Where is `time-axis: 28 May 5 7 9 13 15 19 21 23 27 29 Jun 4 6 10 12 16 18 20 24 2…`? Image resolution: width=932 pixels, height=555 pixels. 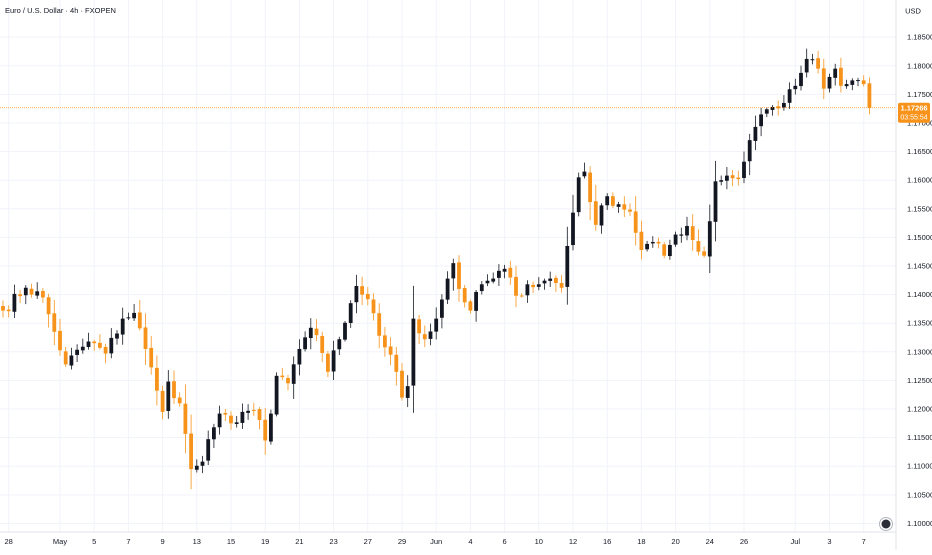
time-axis: 28 May 5 7 9 13 15 19 21 23 27 29 Jun 4 6 10 12 16 18 20 24 2… is located at coordinates (435, 541).